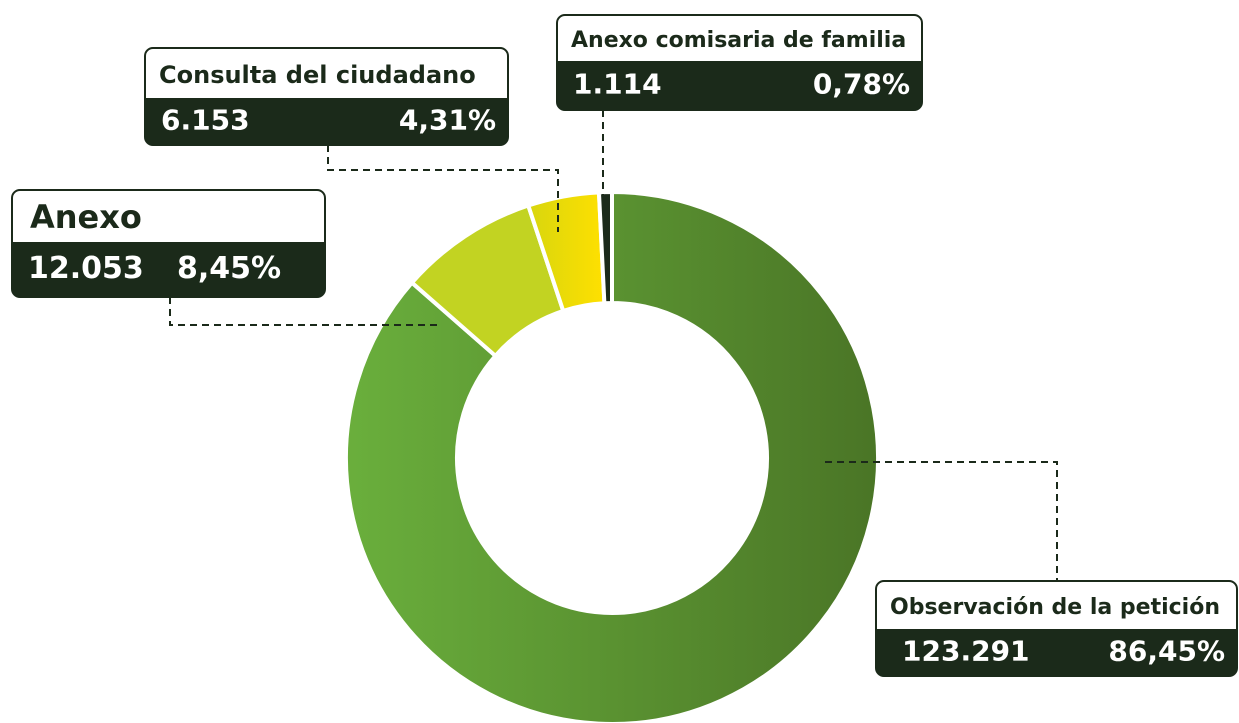 The height and width of the screenshot is (723, 1239). I want to click on share-label: 0,78%, so click(861, 84).